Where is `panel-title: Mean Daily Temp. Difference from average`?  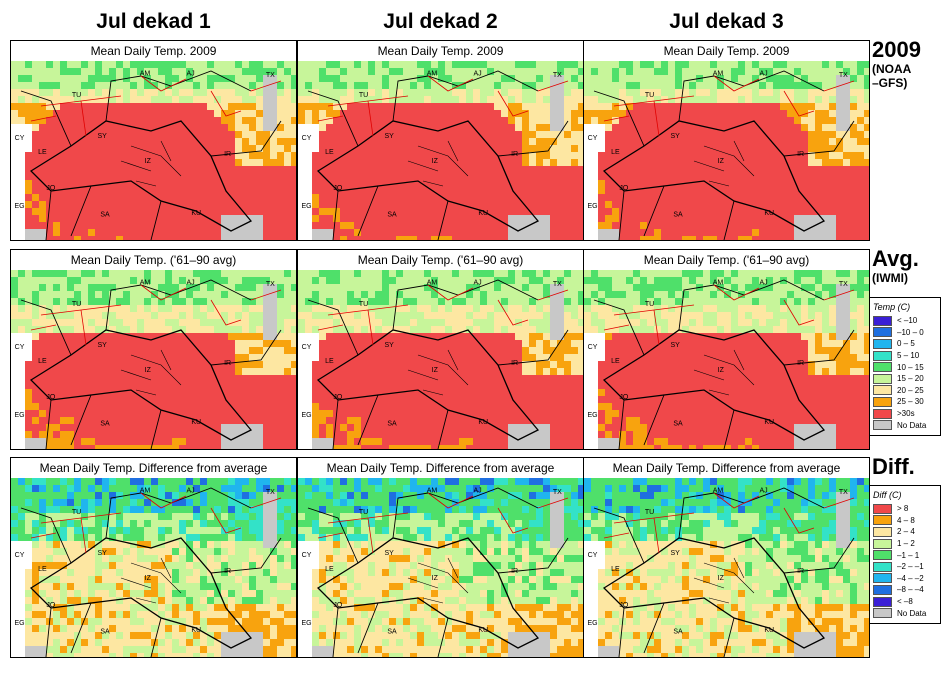 panel-title: Mean Daily Temp. Difference from average is located at coordinates (440, 468).